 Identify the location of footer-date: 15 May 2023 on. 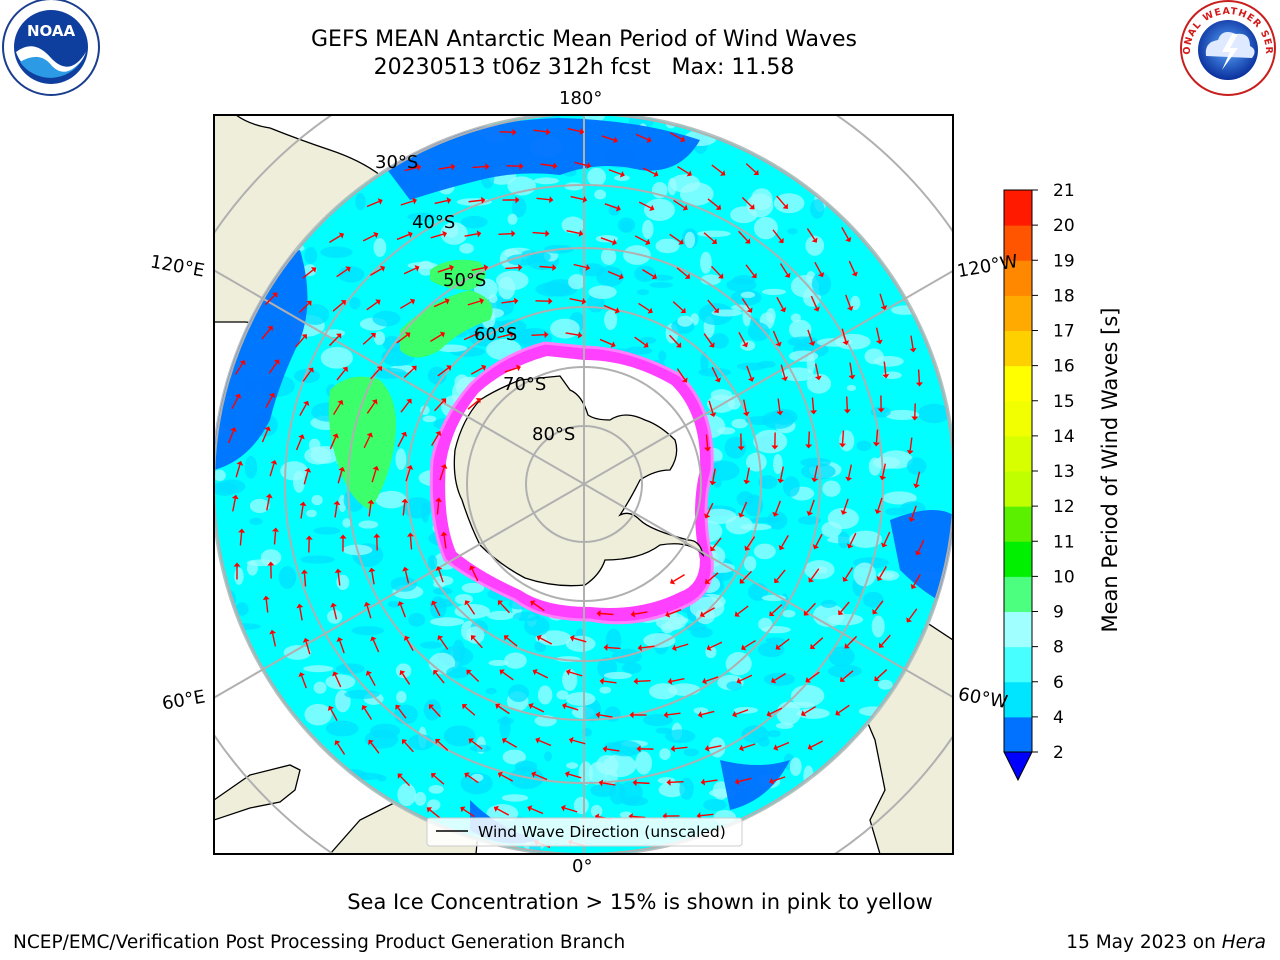
(1141, 942).